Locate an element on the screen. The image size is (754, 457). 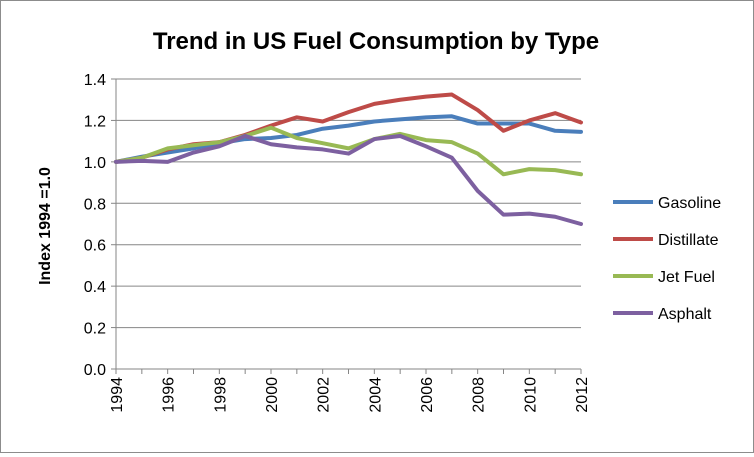
x-tick-label: 2002 is located at coordinates (324, 395).